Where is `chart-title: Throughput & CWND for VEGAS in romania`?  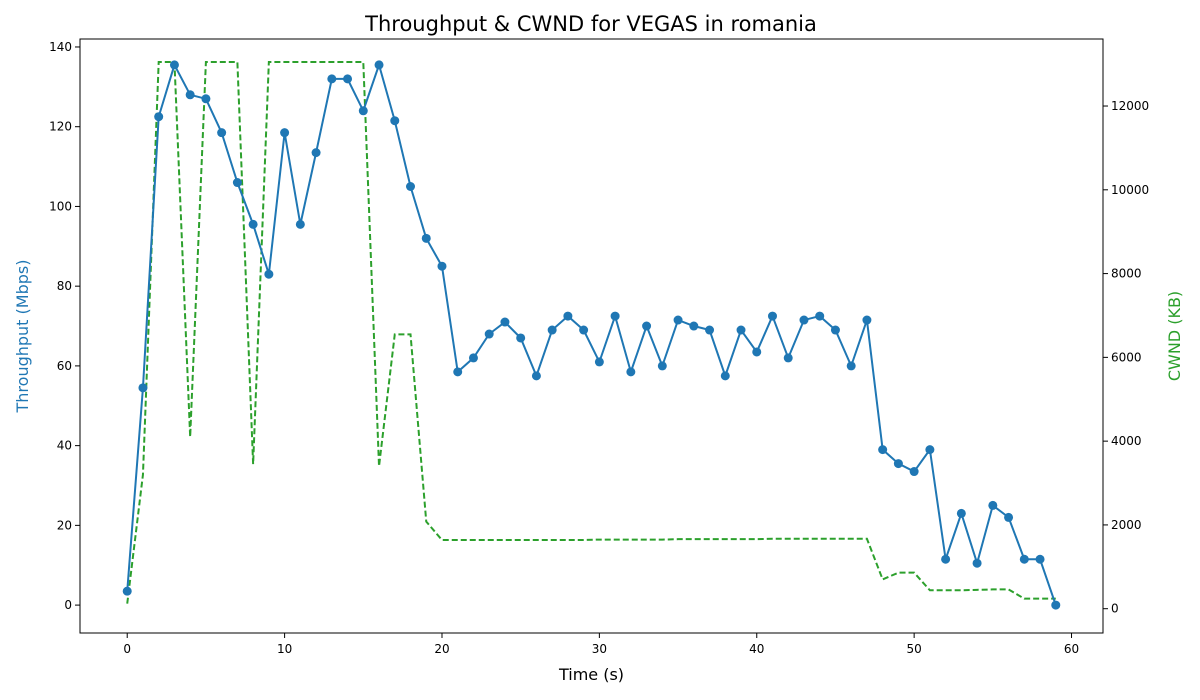
chart-title: Throughput & CWND for VEGAS in romania is located at coordinates (590, 24).